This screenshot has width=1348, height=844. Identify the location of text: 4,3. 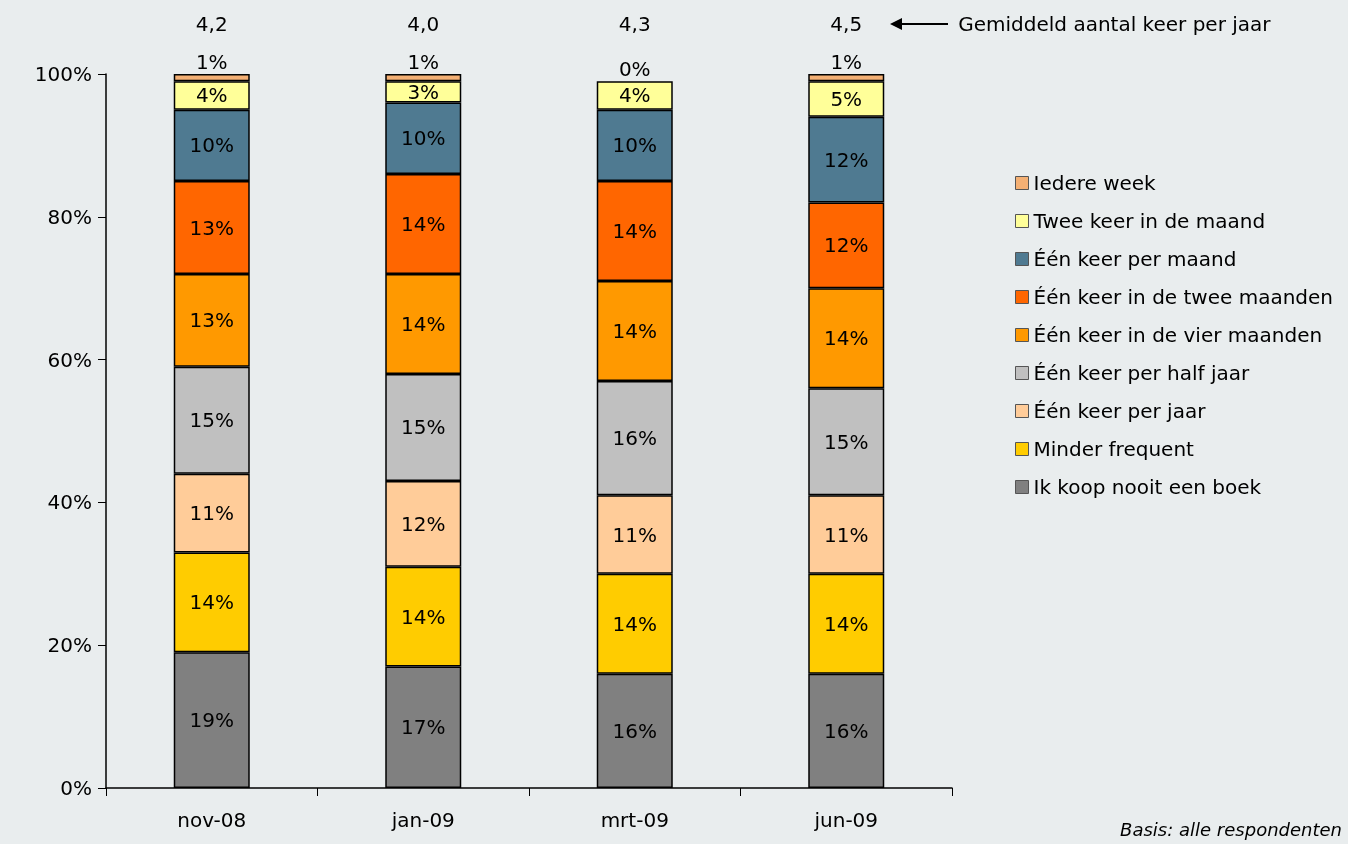
(634, 24).